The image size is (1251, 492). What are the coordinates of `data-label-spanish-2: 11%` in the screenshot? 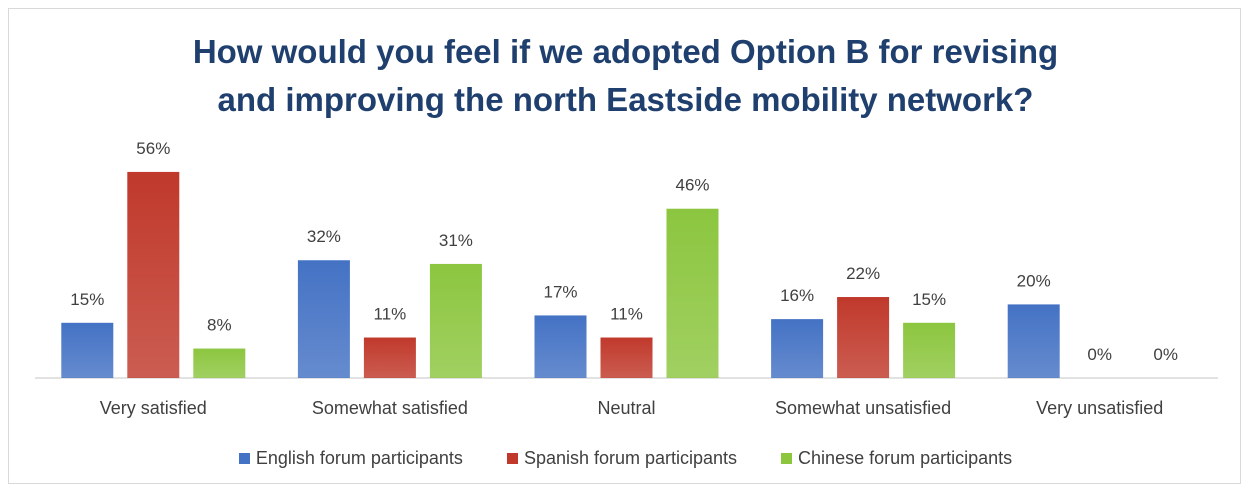 It's located at (626, 314).